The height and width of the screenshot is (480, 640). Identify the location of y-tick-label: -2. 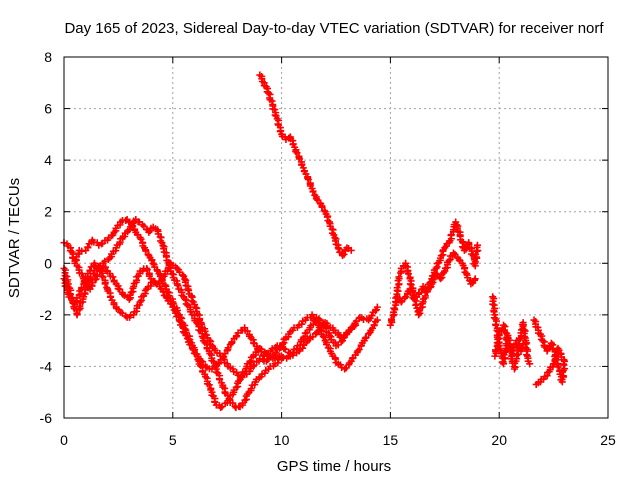
(46, 315).